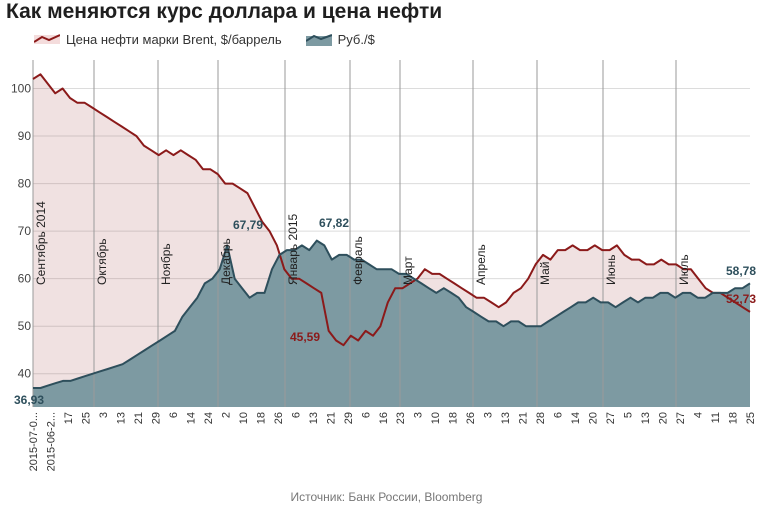 The image size is (773, 515). Describe the element at coordinates (25, 326) in the screenshot. I see `y-tick-label: 50` at that location.